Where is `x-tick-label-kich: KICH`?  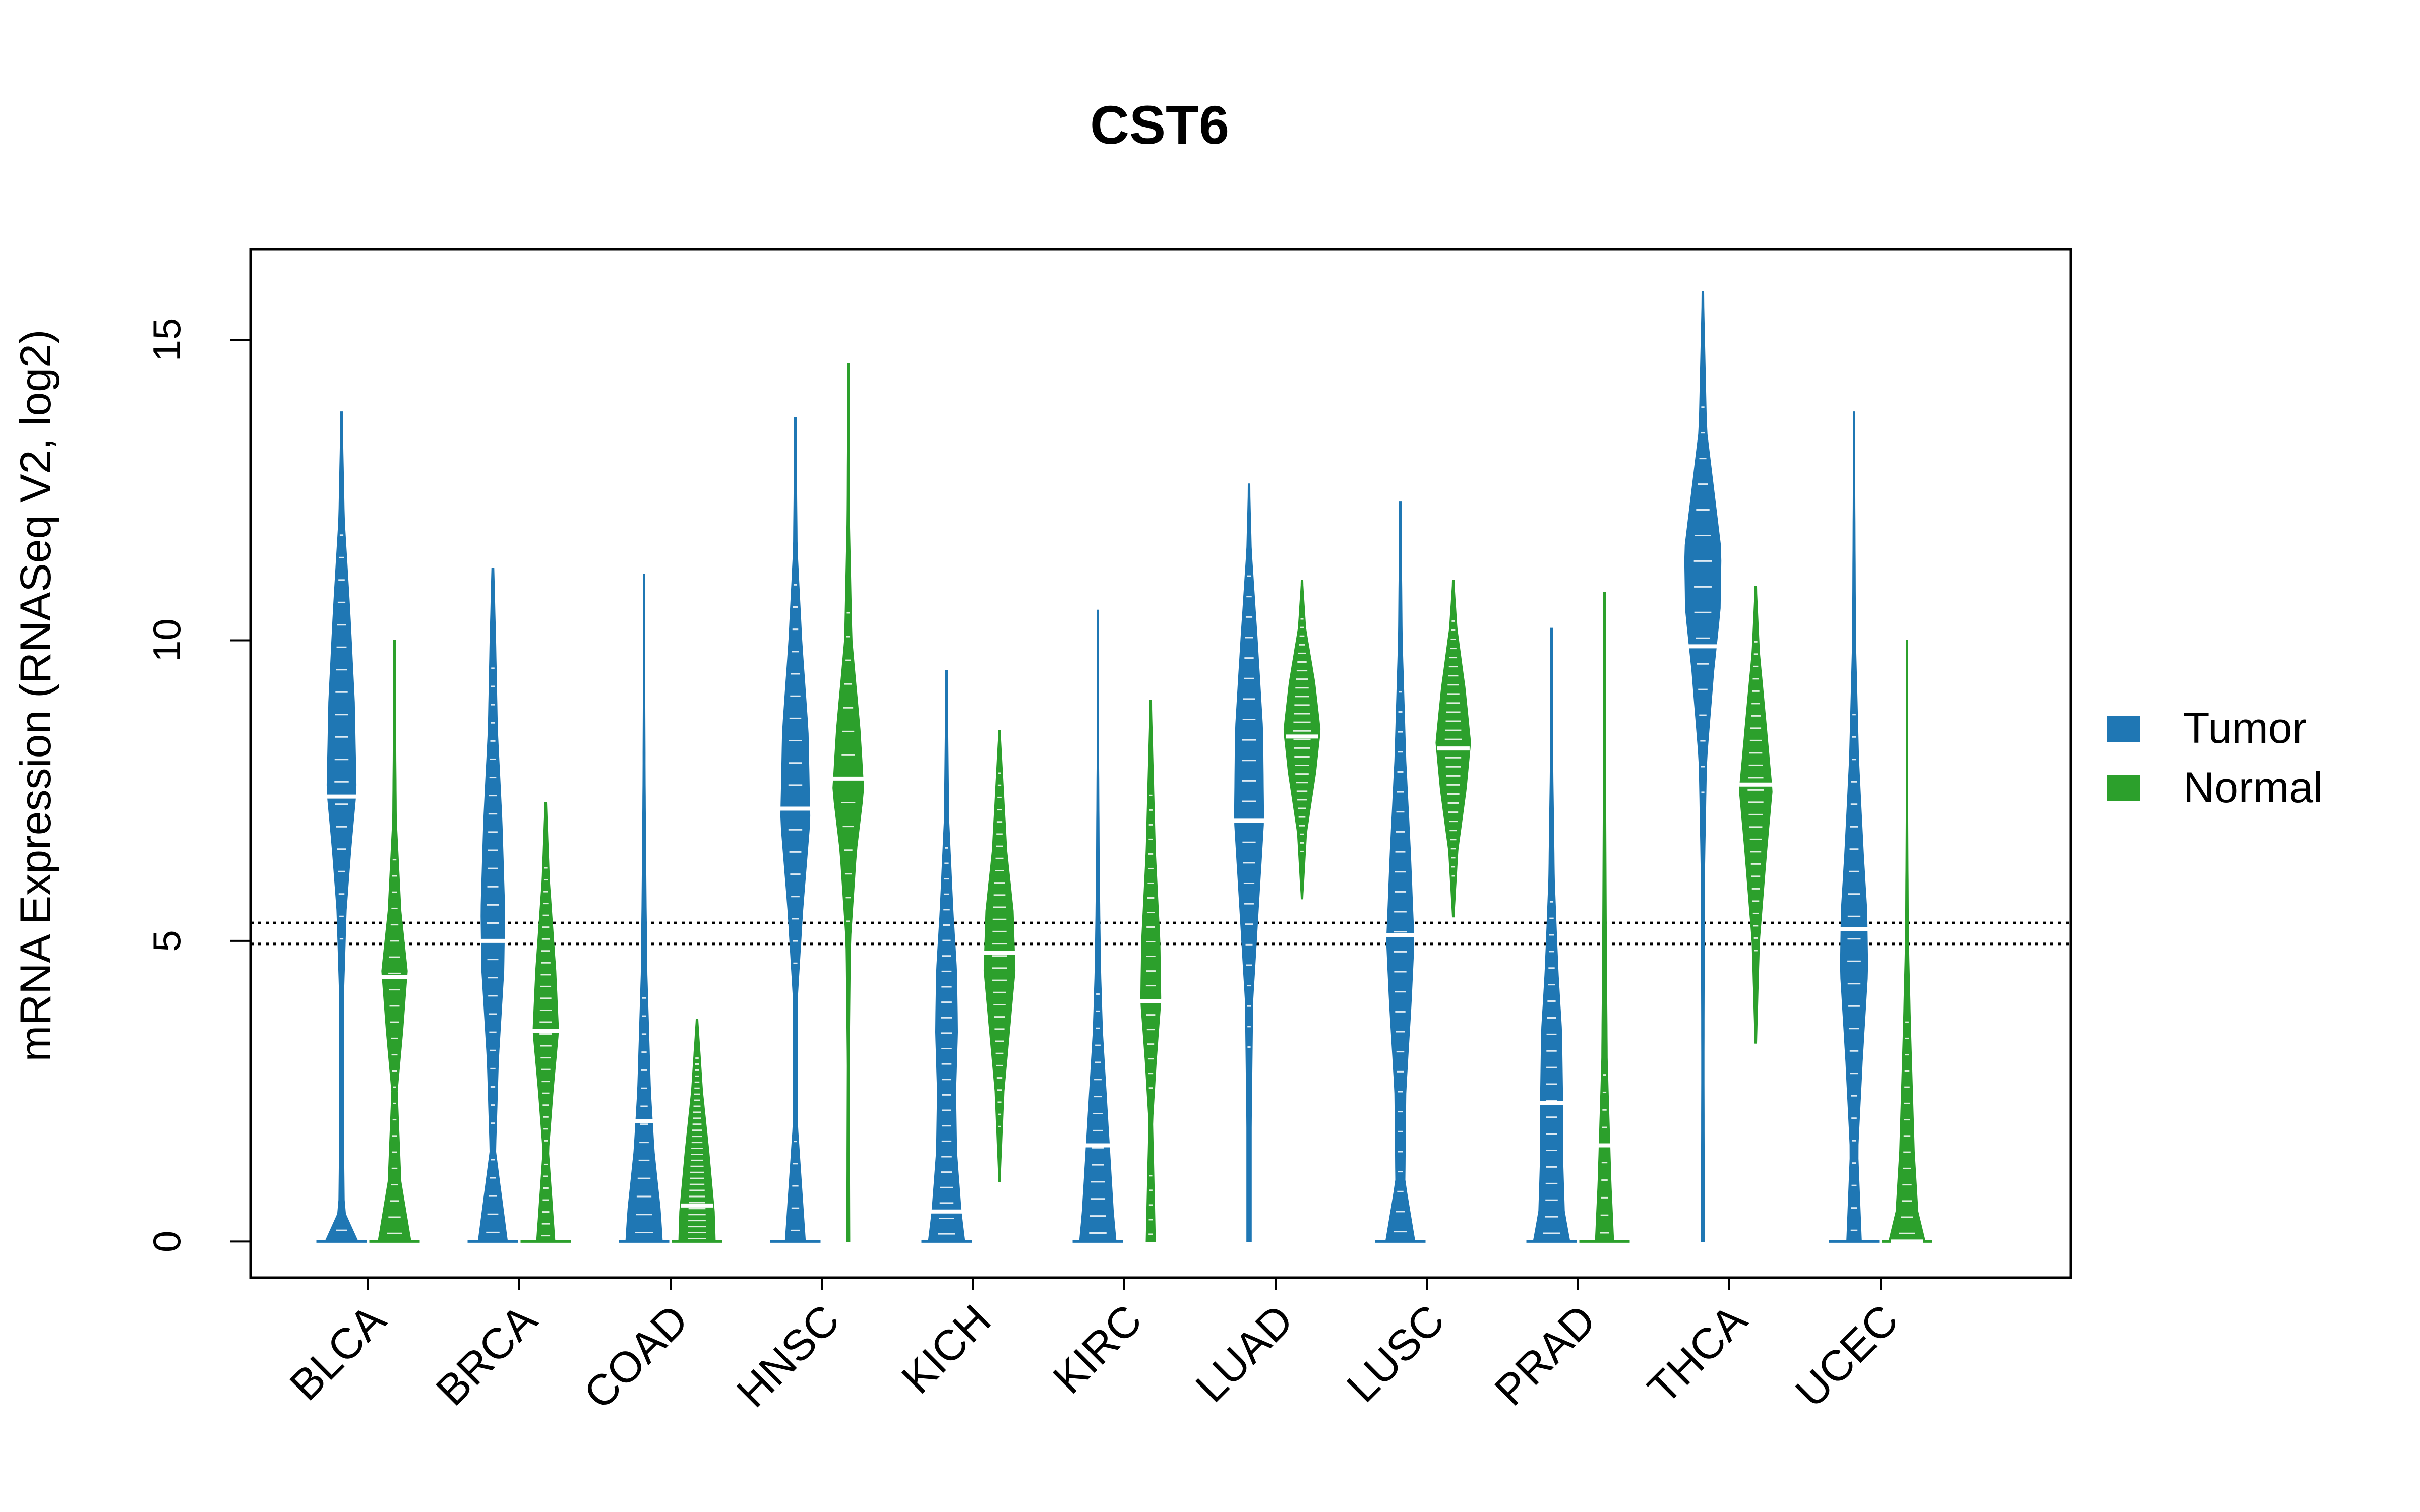
x-tick-label-kich: KICH is located at coordinates (946, 1350).